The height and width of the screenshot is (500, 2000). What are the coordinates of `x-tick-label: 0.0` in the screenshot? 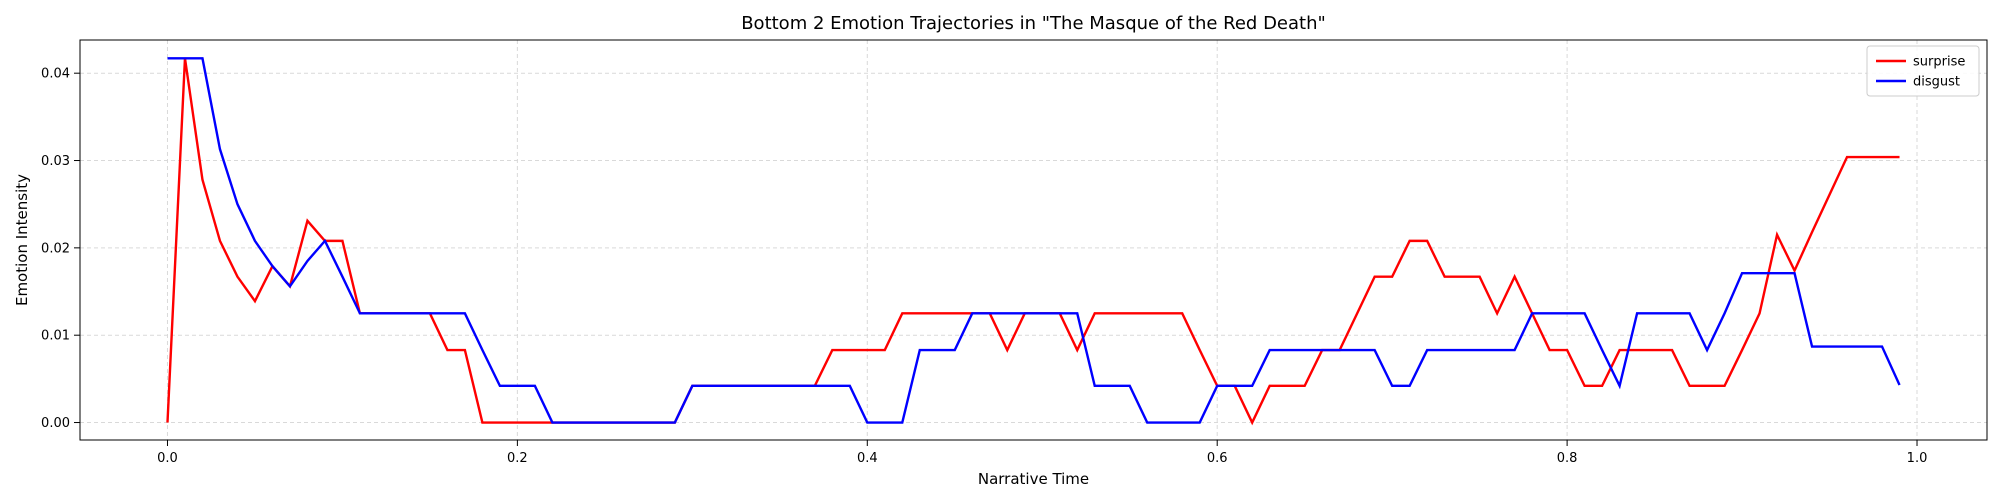 It's located at (167, 458).